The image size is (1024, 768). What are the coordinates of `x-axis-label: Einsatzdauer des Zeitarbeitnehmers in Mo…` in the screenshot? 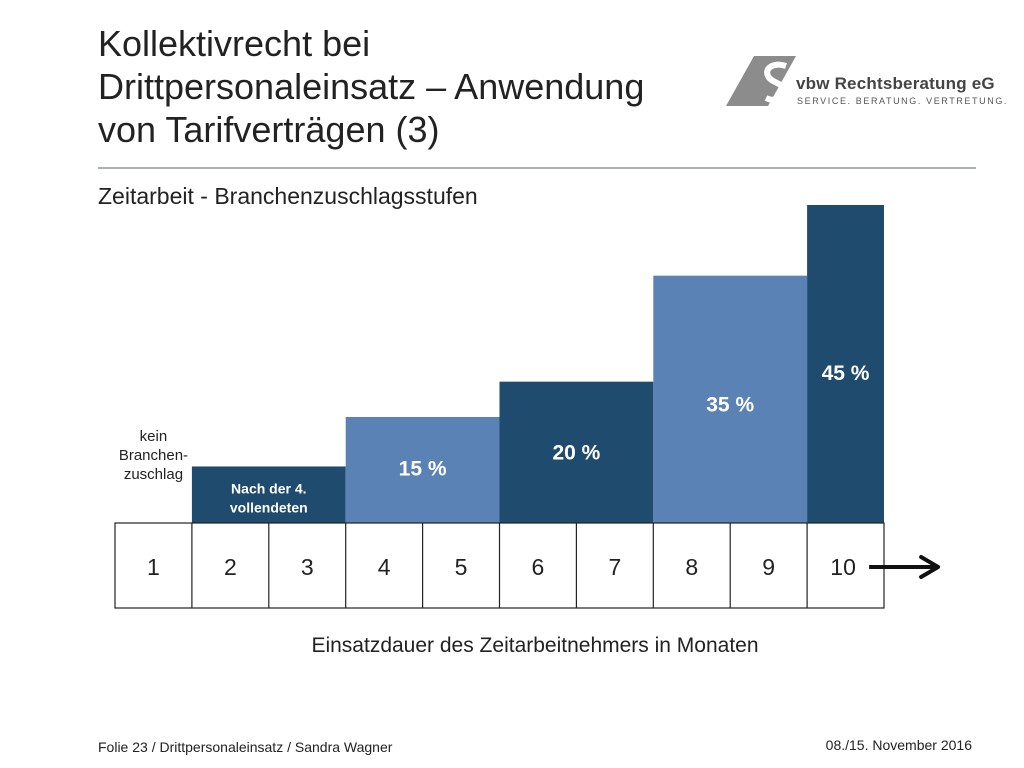 It's located at (535, 645).